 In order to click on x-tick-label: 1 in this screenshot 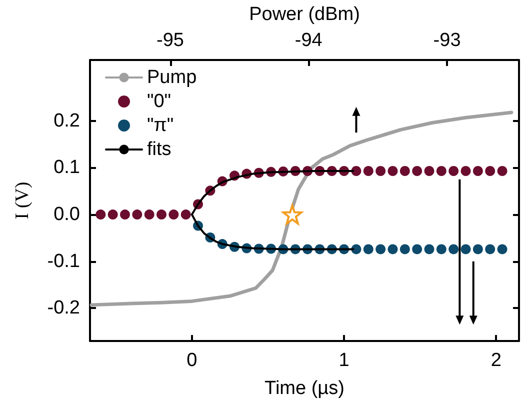, I will do `click(344, 360)`.